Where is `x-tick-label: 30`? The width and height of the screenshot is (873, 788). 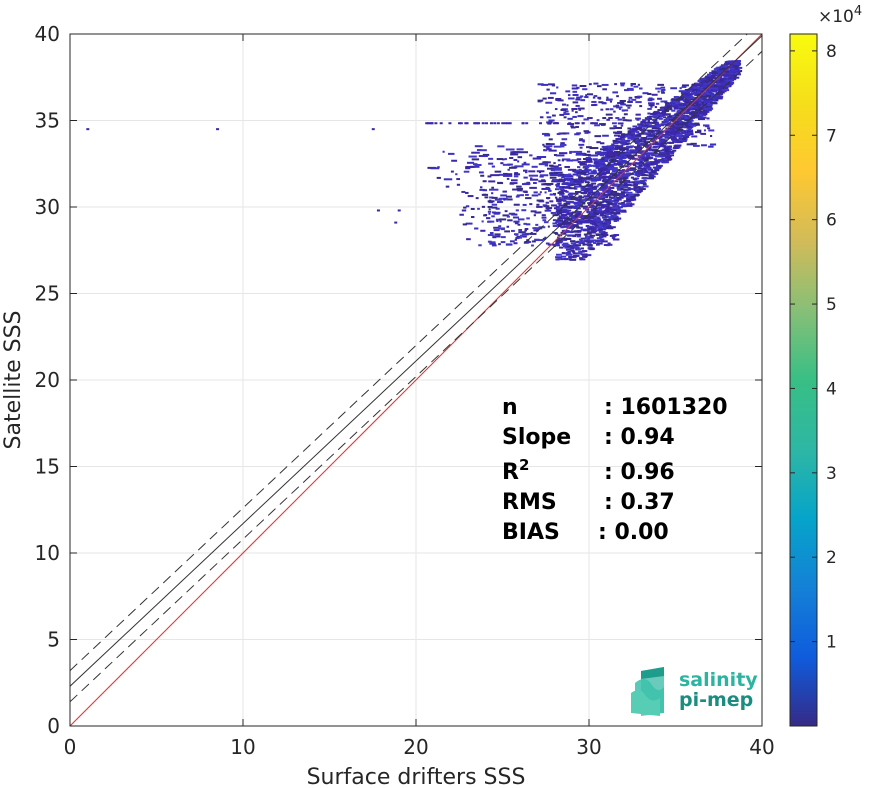
x-tick-label: 30 is located at coordinates (588, 747).